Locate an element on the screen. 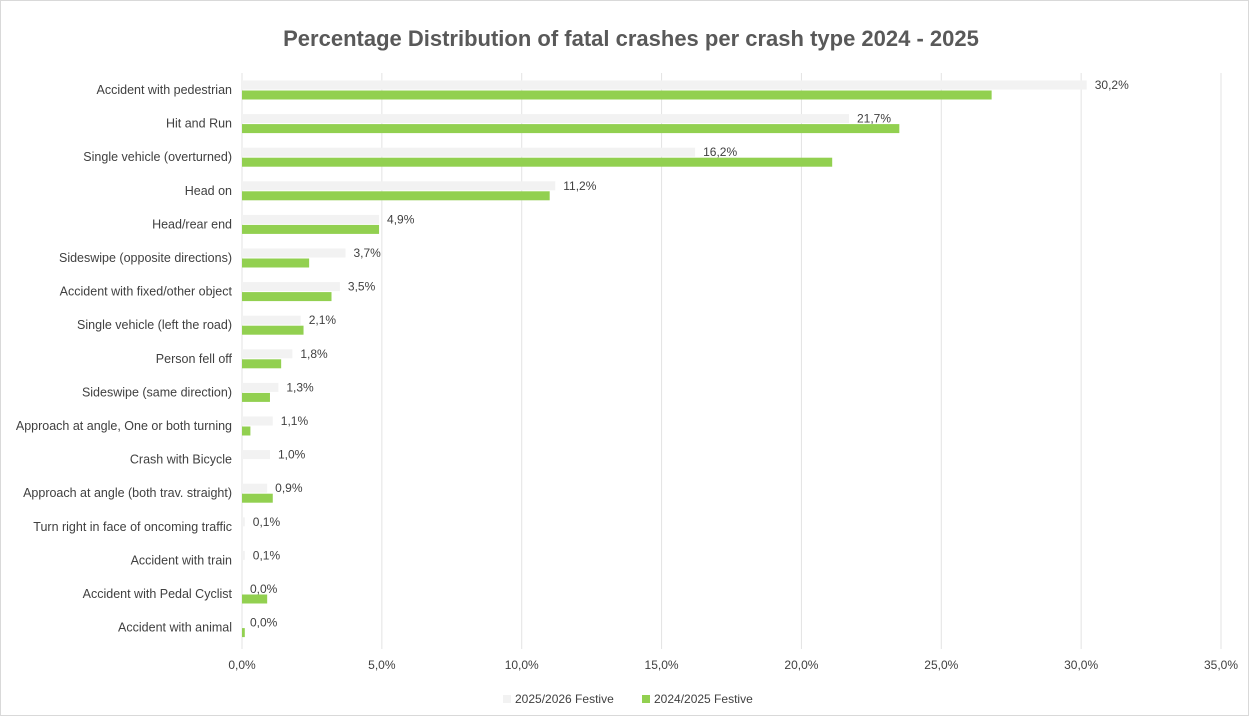 This screenshot has width=1249, height=716. category-label: Accident with fixed/other object is located at coordinates (146, 292).